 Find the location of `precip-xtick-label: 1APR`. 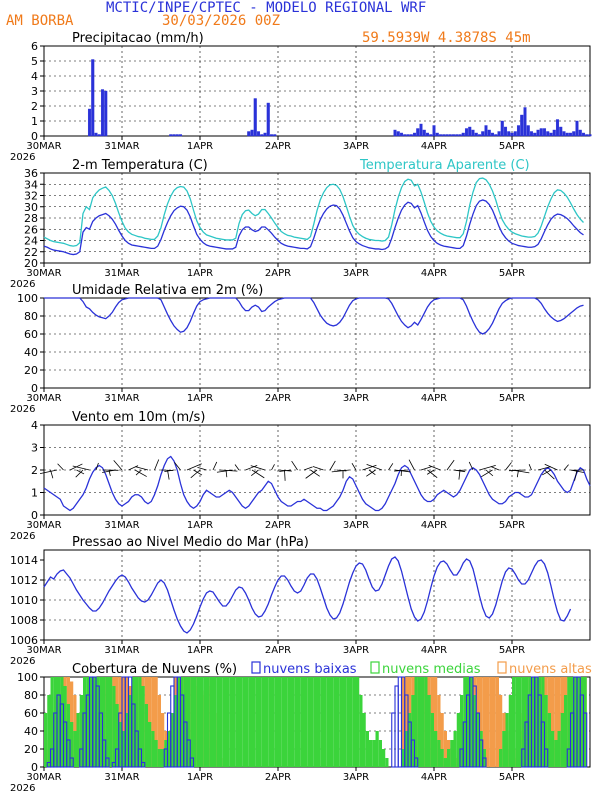

precip-xtick-label: 1APR is located at coordinates (200, 146).